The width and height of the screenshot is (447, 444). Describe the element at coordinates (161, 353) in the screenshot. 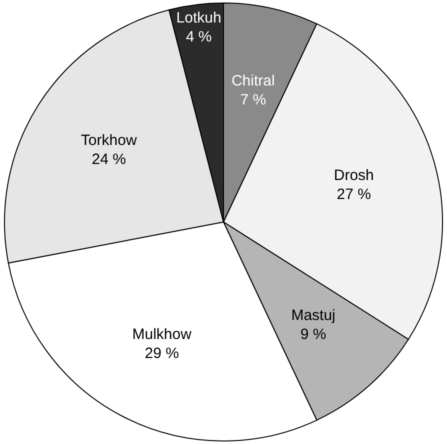

I see `data-label: 29 %` at that location.